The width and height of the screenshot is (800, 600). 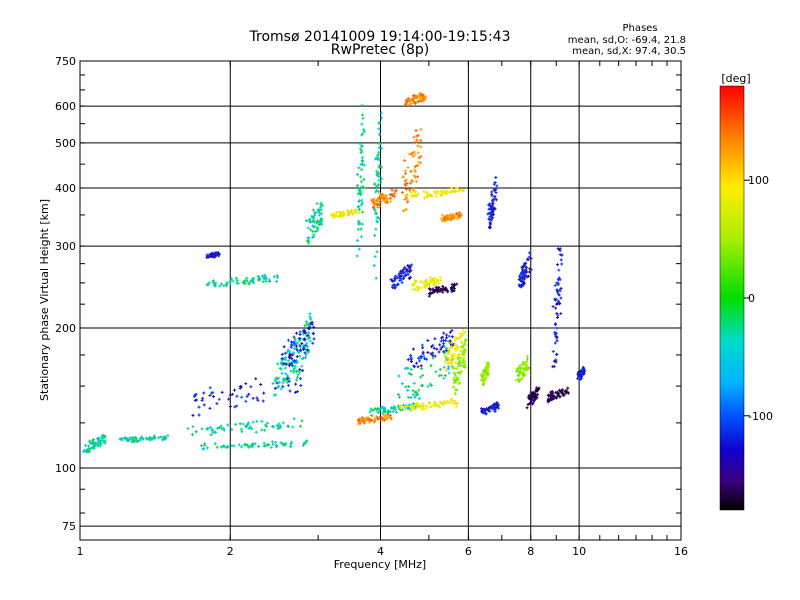 What do you see at coordinates (629, 51) in the screenshot?
I see `phases-mean-x: mean, sd,X: 97.4, 30.5` at bounding box center [629, 51].